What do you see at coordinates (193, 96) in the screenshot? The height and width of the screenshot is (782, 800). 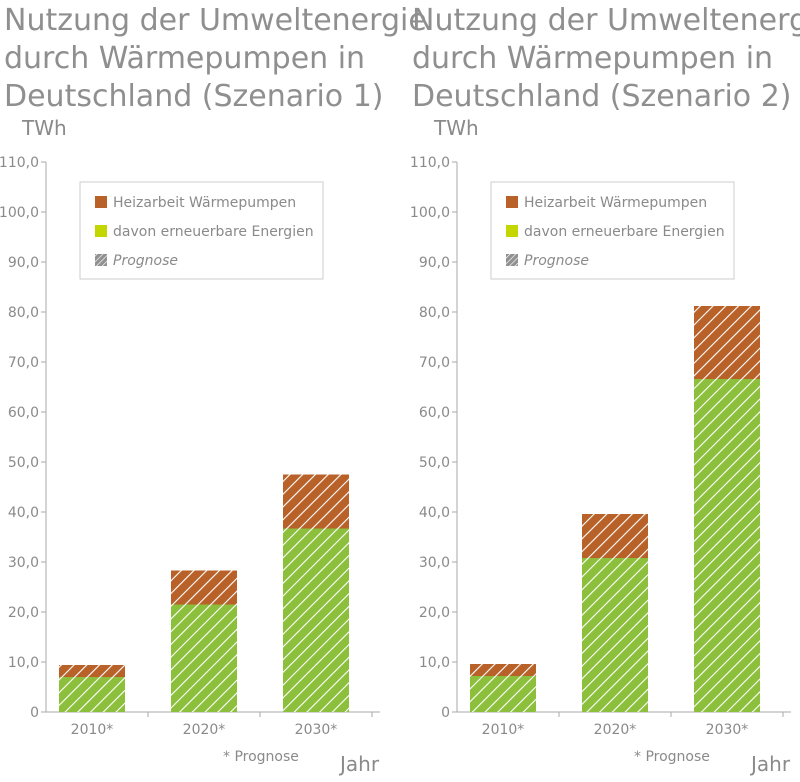 I see `chart-title-line: Deutschland (Szenario 1)` at bounding box center [193, 96].